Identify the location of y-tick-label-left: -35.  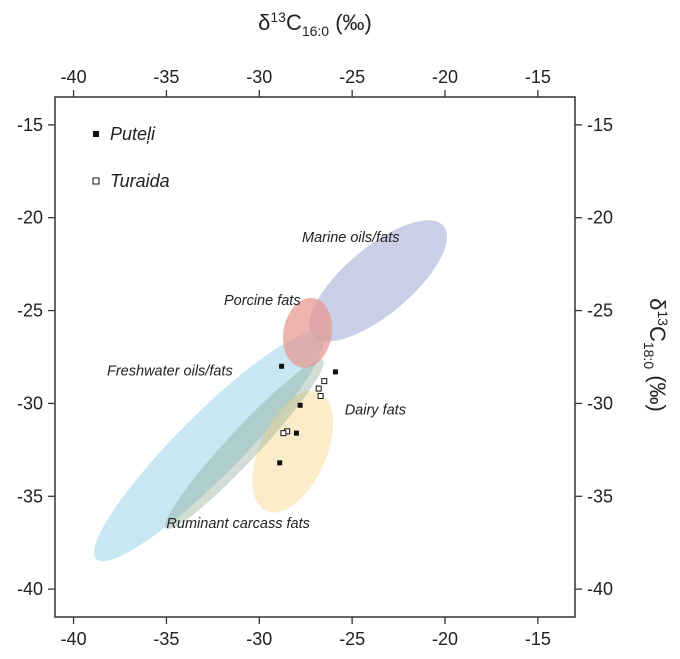
(30, 496).